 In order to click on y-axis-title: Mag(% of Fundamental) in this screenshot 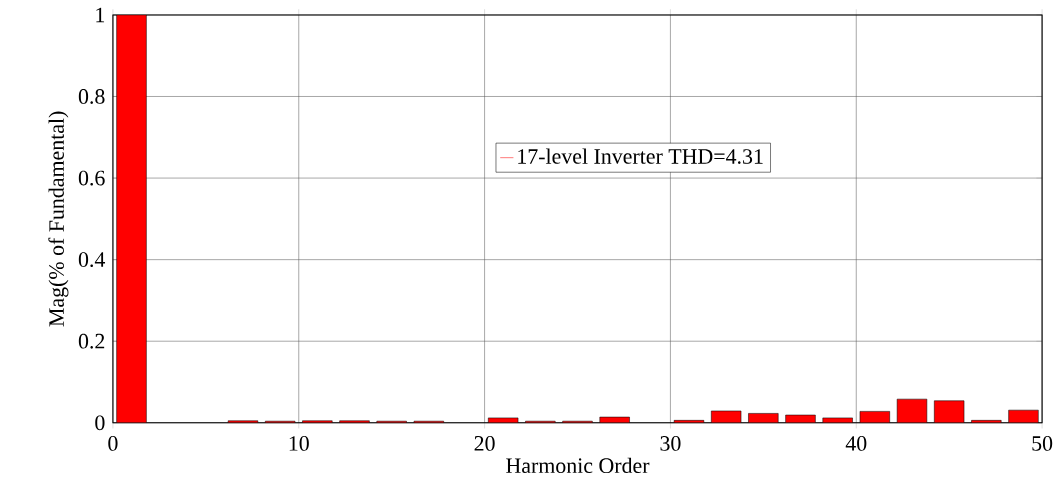, I will do `click(58, 219)`.